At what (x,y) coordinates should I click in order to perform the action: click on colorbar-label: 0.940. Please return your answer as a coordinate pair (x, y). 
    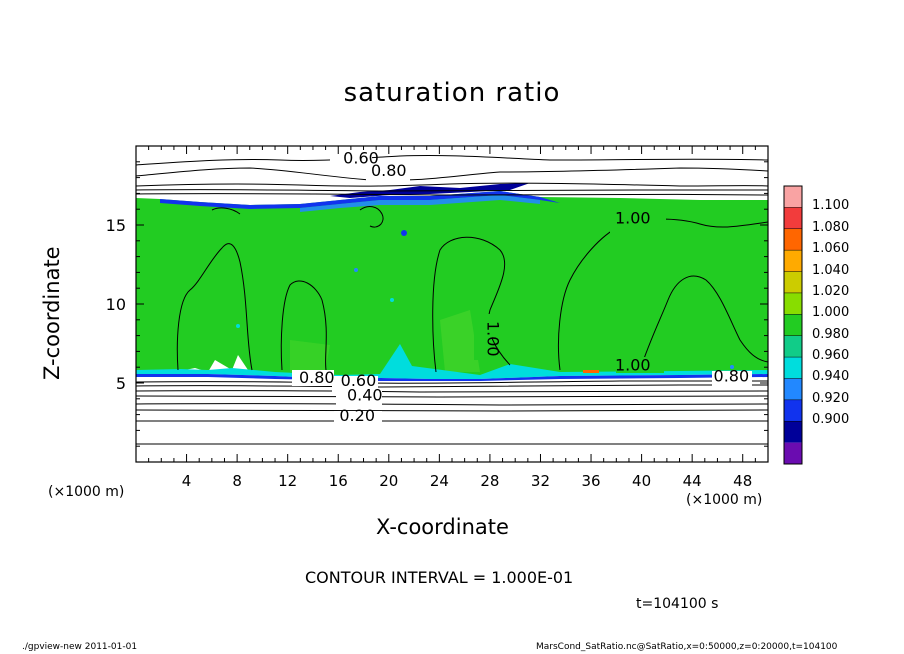
    Looking at the image, I should click on (831, 377).